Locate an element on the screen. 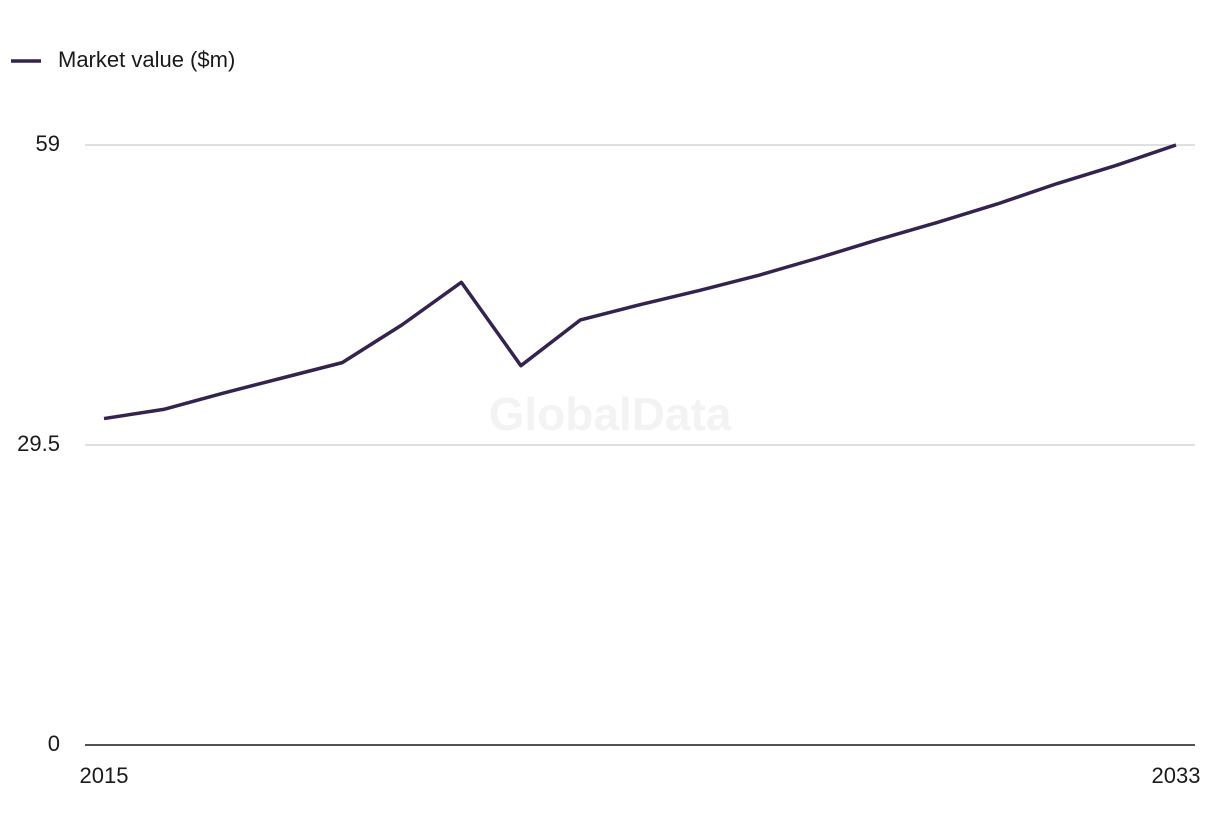  y-tick-label: 29.5 is located at coordinates (38, 443).